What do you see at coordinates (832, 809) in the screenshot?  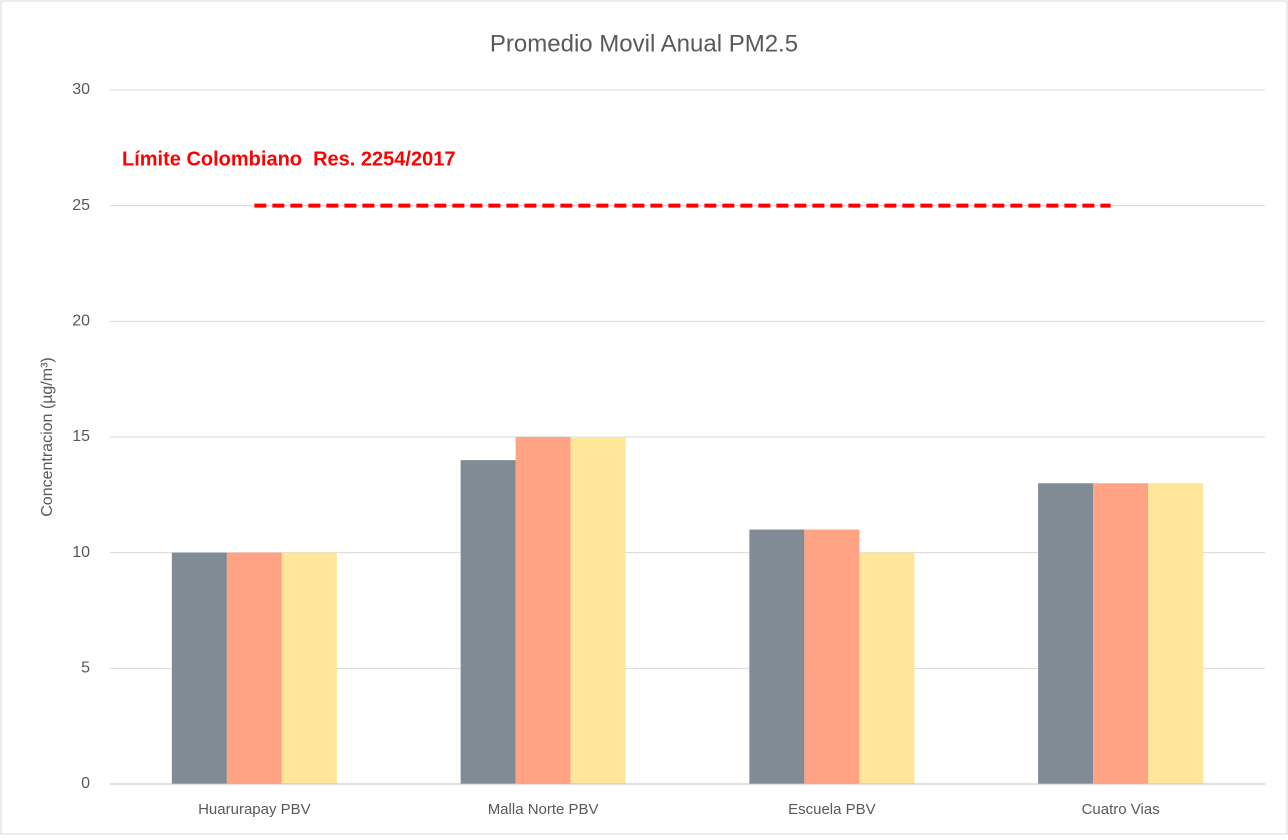 I see `x-tick-label: Escuela PBV` at bounding box center [832, 809].